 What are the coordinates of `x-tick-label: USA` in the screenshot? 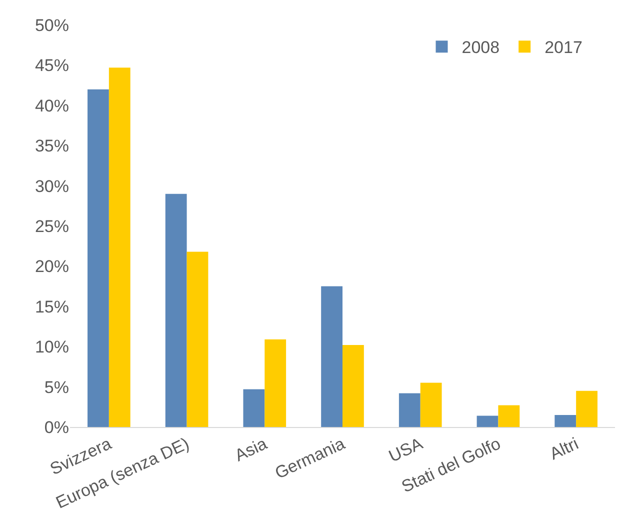 It's located at (406, 450).